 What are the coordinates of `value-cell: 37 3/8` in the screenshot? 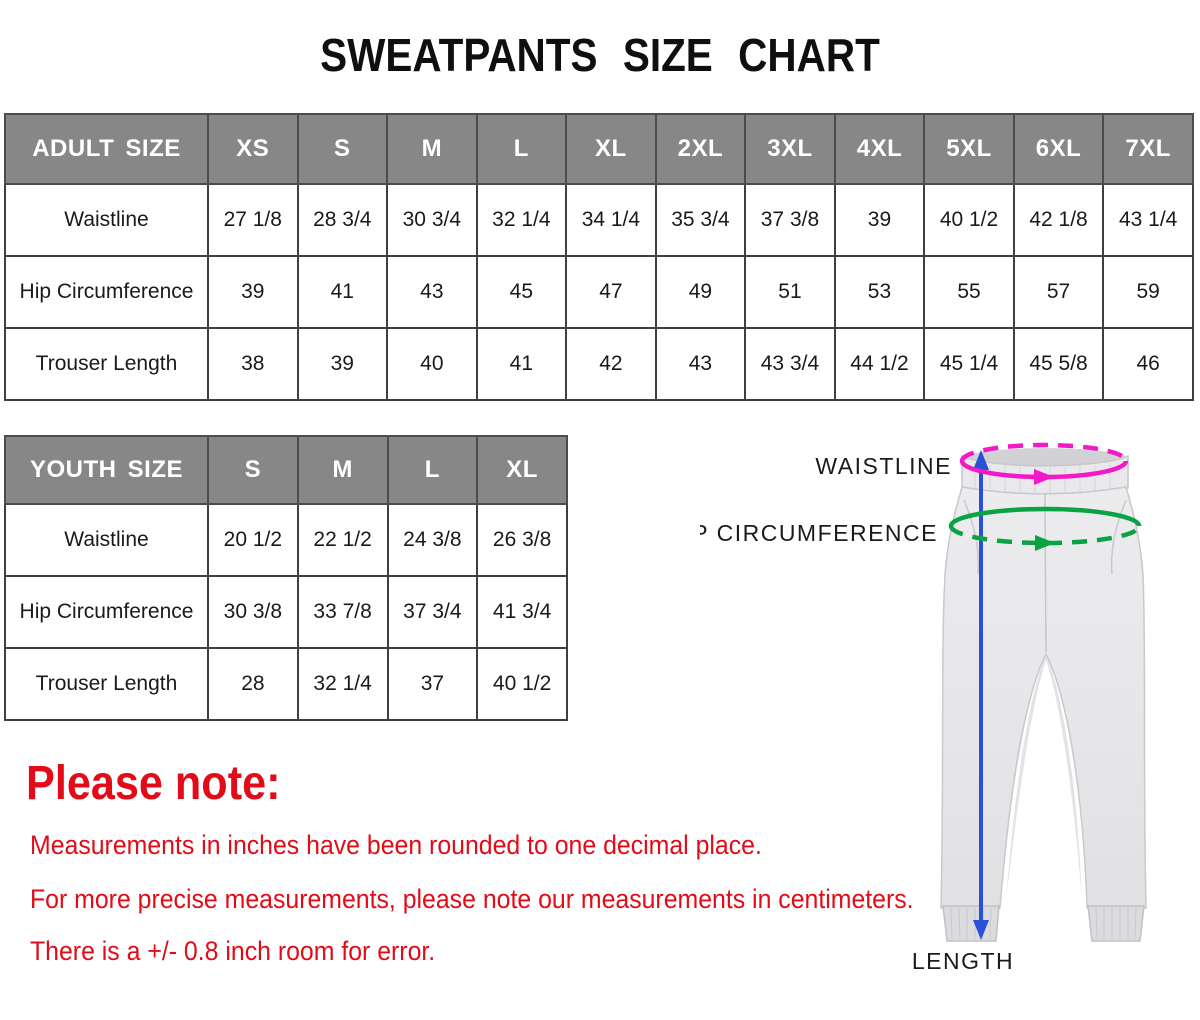 It's located at (790, 220).